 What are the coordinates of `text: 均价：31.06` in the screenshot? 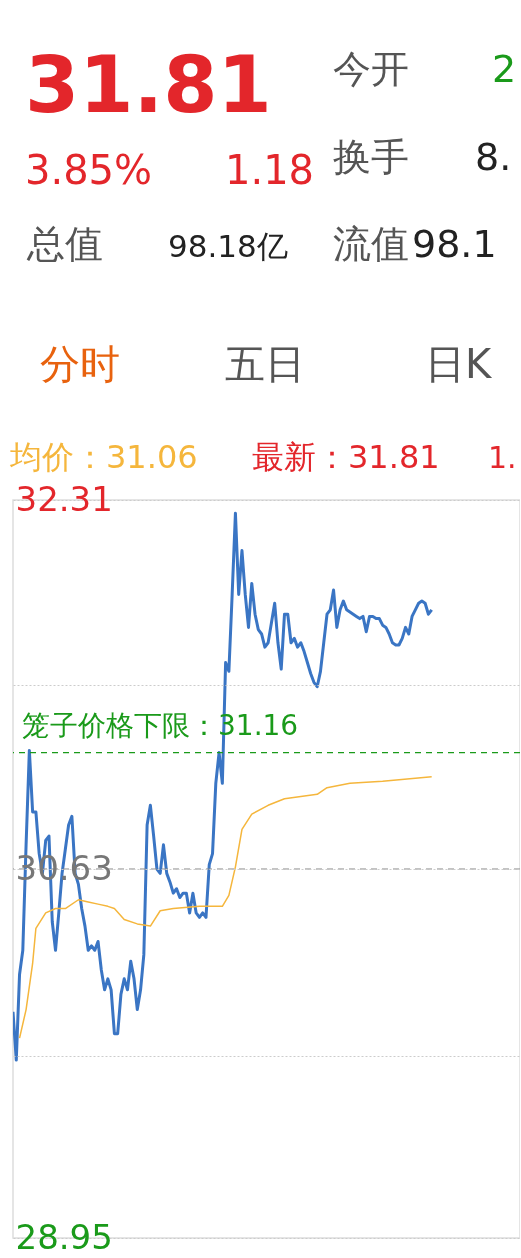 It's located at (103, 457).